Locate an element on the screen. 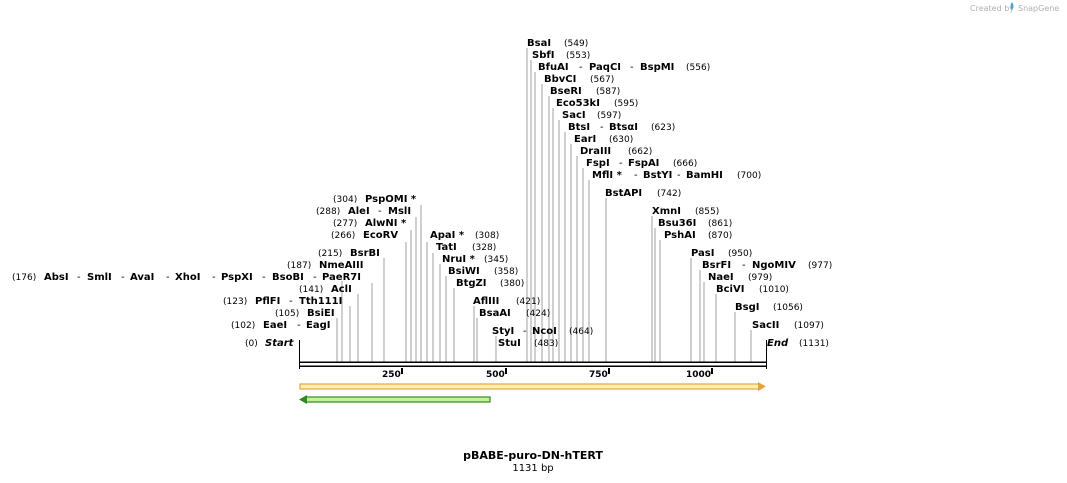 The height and width of the screenshot is (483, 1067). svg-text: AclI is located at coordinates (341, 289).